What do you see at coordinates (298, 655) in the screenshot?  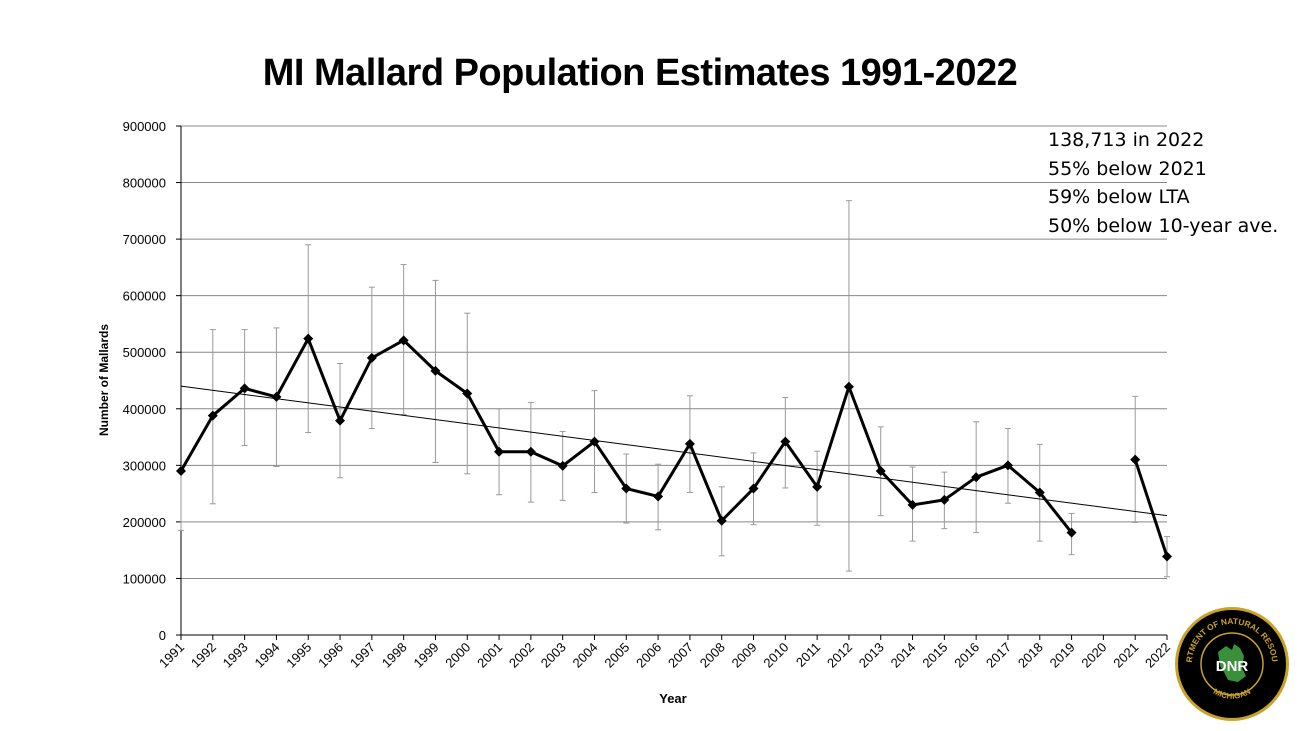 I see `x-tick-label: 1995` at bounding box center [298, 655].